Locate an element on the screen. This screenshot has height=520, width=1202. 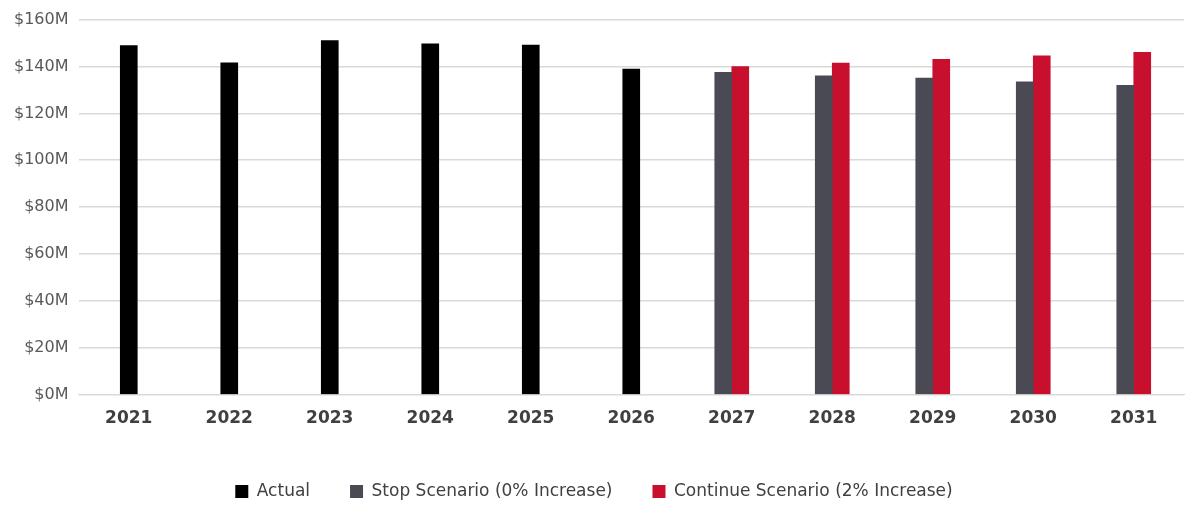
x-tick-label: 2028 is located at coordinates (832, 417).